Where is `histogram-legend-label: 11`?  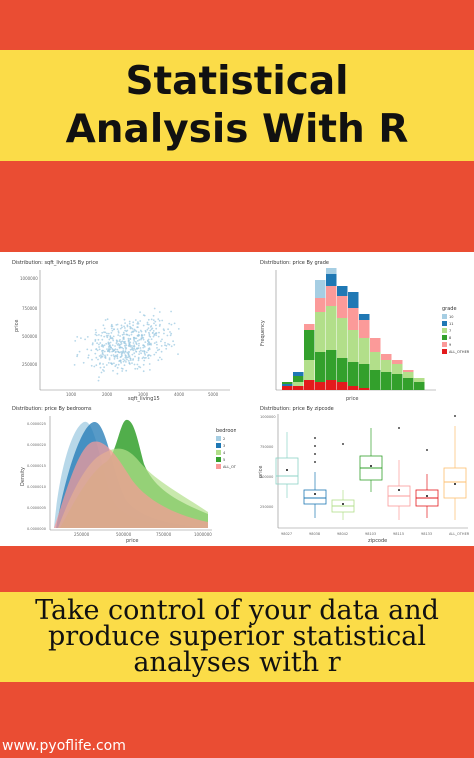
histogram-legend-label: 11 is located at coordinates (451, 324).